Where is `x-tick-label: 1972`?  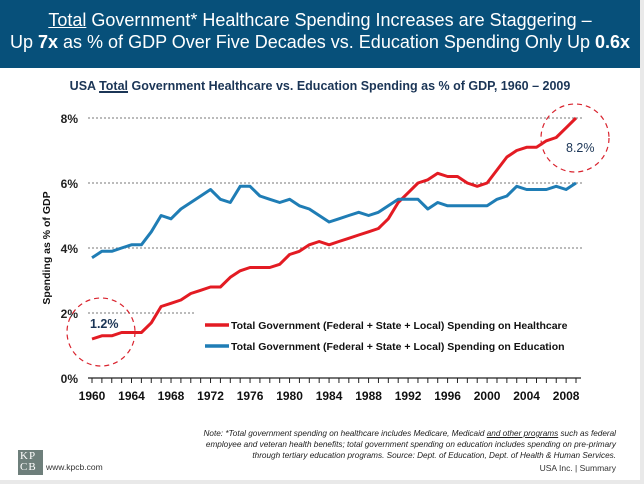
x-tick-label: 1972 is located at coordinates (210, 396).